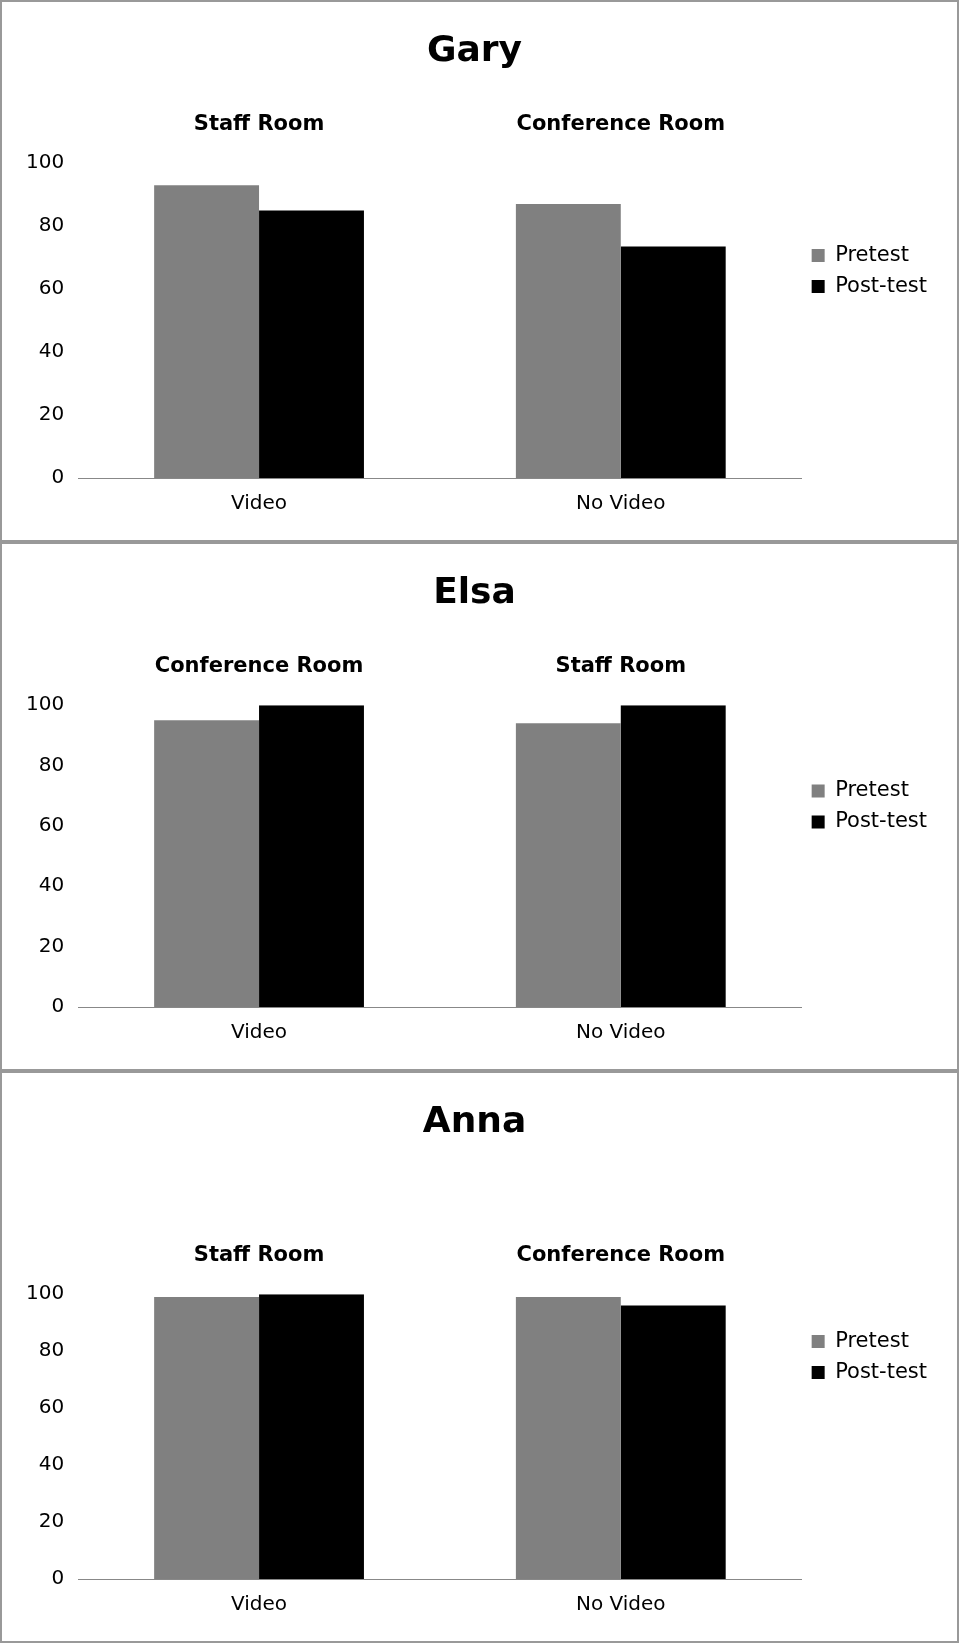 The image size is (959, 1643). What do you see at coordinates (474, 590) in the screenshot?
I see `chart-title: Elsa` at bounding box center [474, 590].